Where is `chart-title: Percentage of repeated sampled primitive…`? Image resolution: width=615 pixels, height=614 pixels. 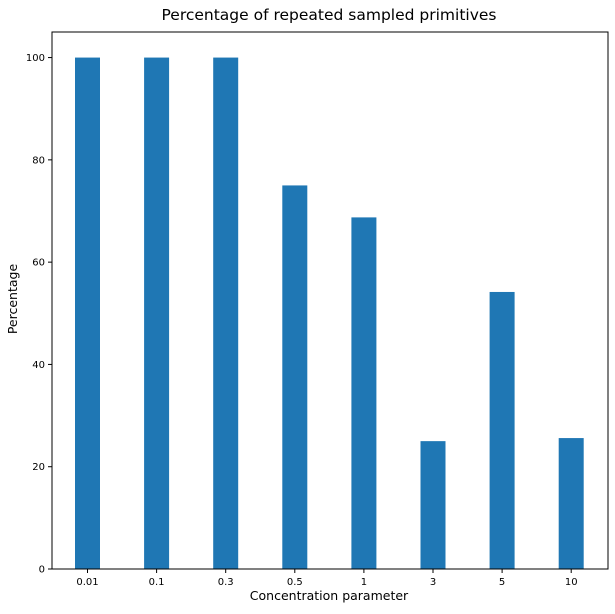
chart-title: Percentage of repeated sampled primitive… is located at coordinates (328, 15).